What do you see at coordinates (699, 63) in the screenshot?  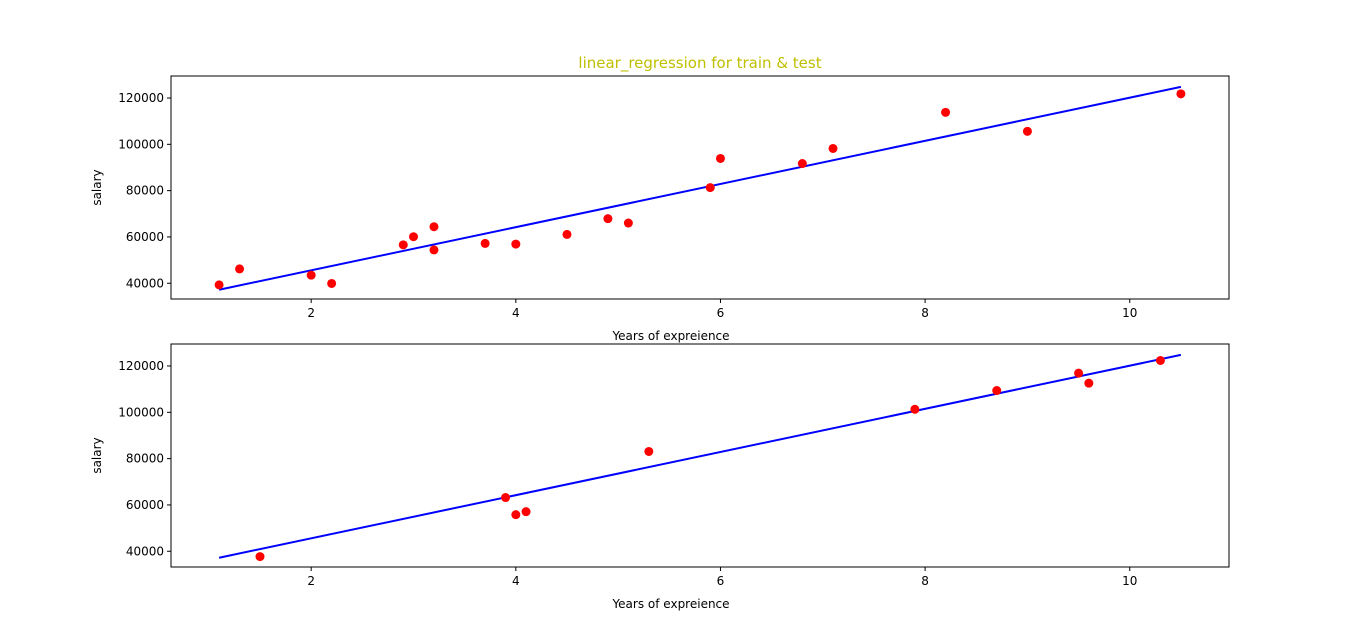 I see `chart-title: linear_regression for train & test` at bounding box center [699, 63].